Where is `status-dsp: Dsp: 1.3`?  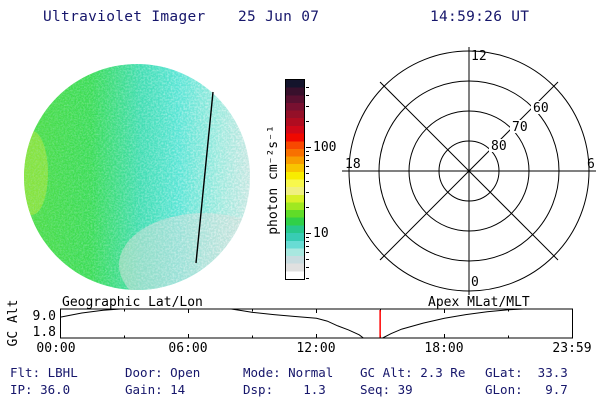 status-dsp: Dsp: 1.3 is located at coordinates (284, 389).